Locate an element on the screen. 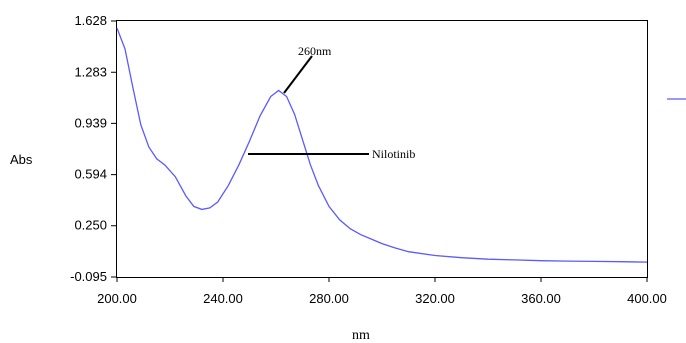  peak-annotation-leader is located at coordinates (298, 74).